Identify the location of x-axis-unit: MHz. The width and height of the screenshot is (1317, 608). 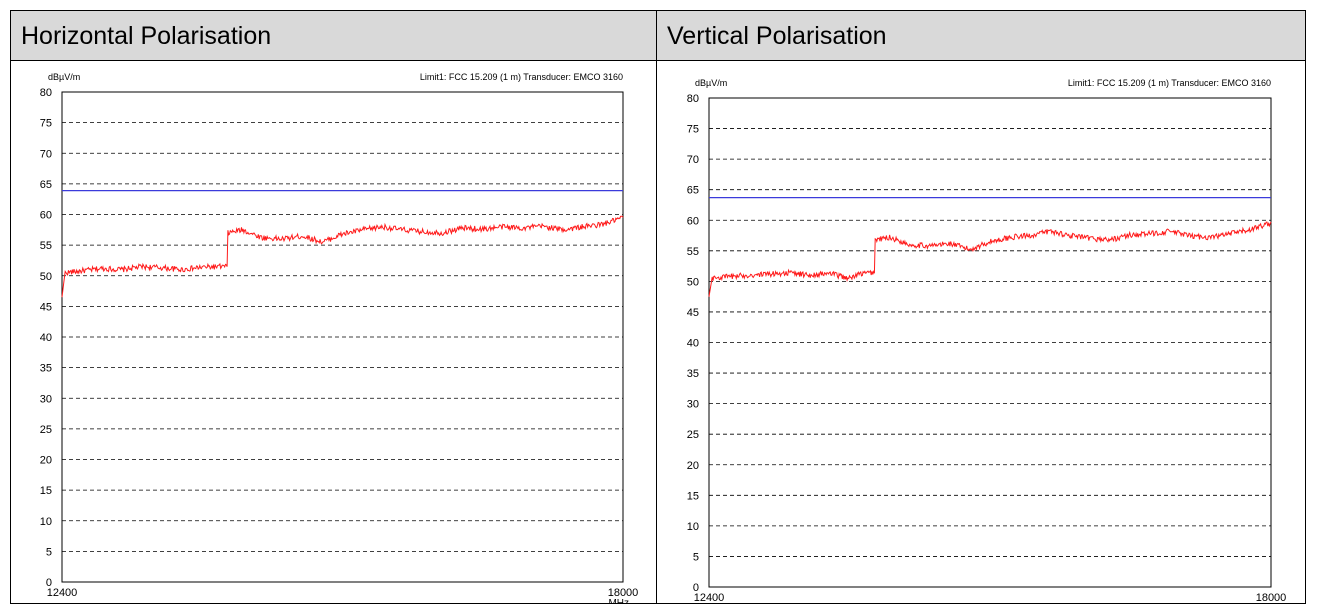
(618, 600).